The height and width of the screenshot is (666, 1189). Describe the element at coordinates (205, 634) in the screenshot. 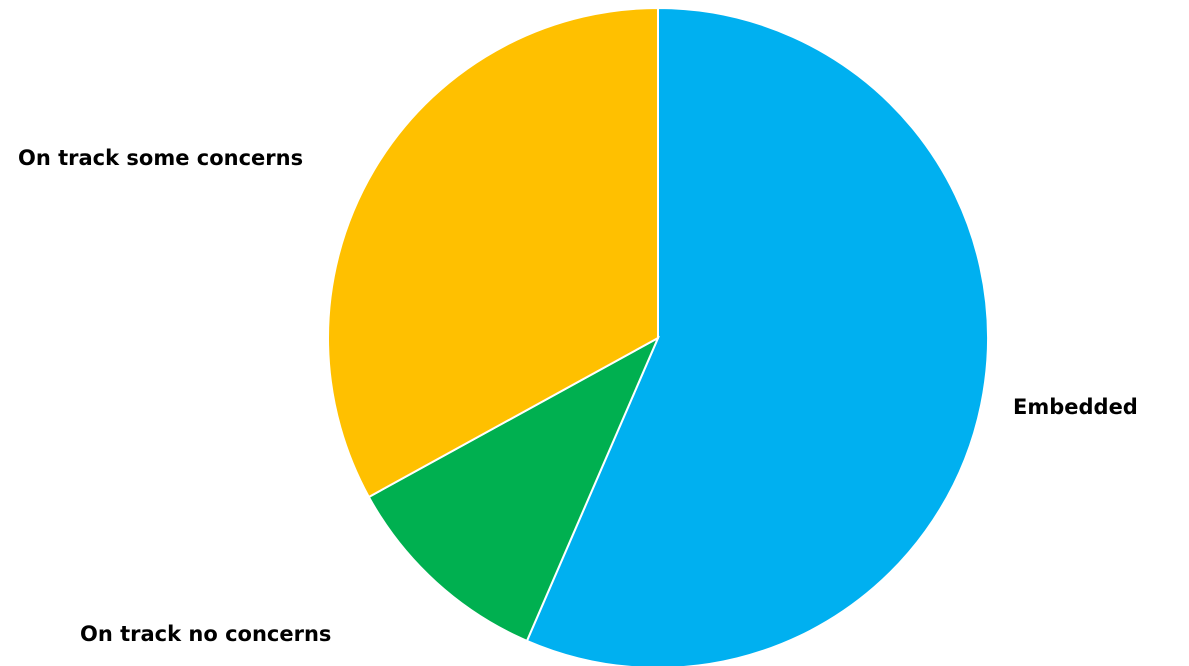

I see `slice-label-on-track-no-concerns: On track no concerns` at that location.